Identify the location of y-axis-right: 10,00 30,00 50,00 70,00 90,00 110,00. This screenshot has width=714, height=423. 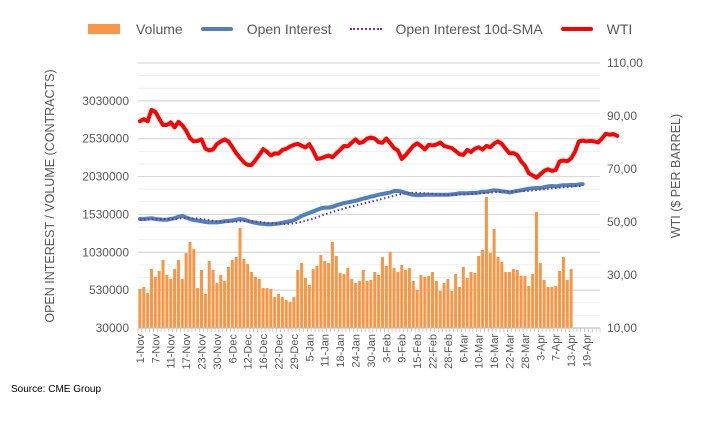
(625, 195).